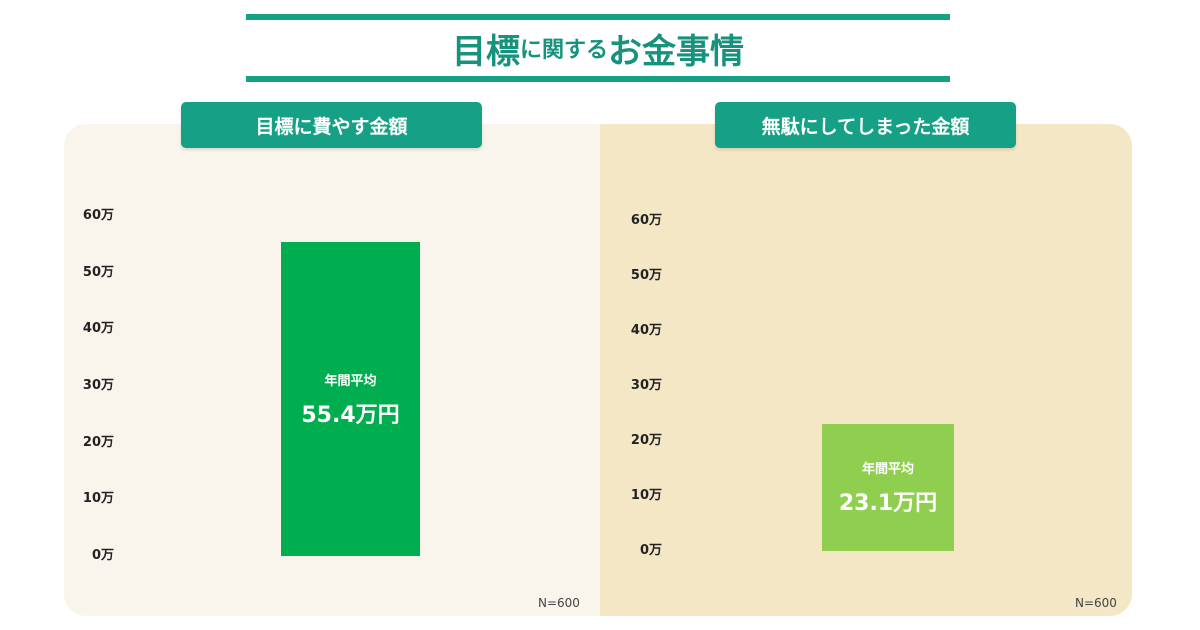 This screenshot has height=630, width=1200. I want to click on title-rule-top, so click(598, 17).